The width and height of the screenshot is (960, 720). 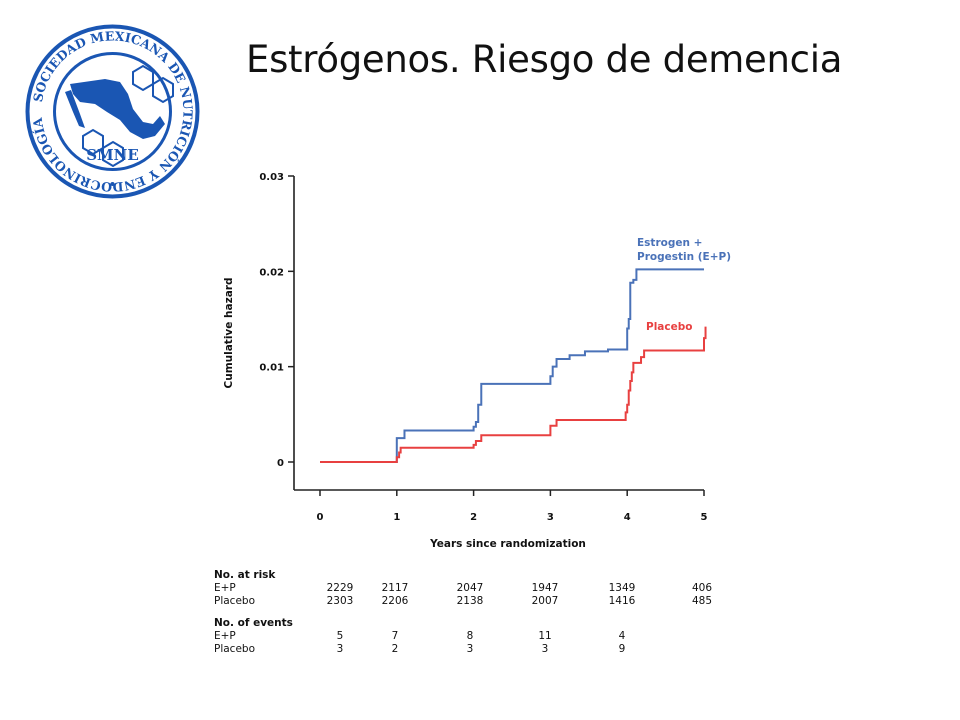 I want to click on at-risk-row-label: E+P, so click(x=225, y=588).